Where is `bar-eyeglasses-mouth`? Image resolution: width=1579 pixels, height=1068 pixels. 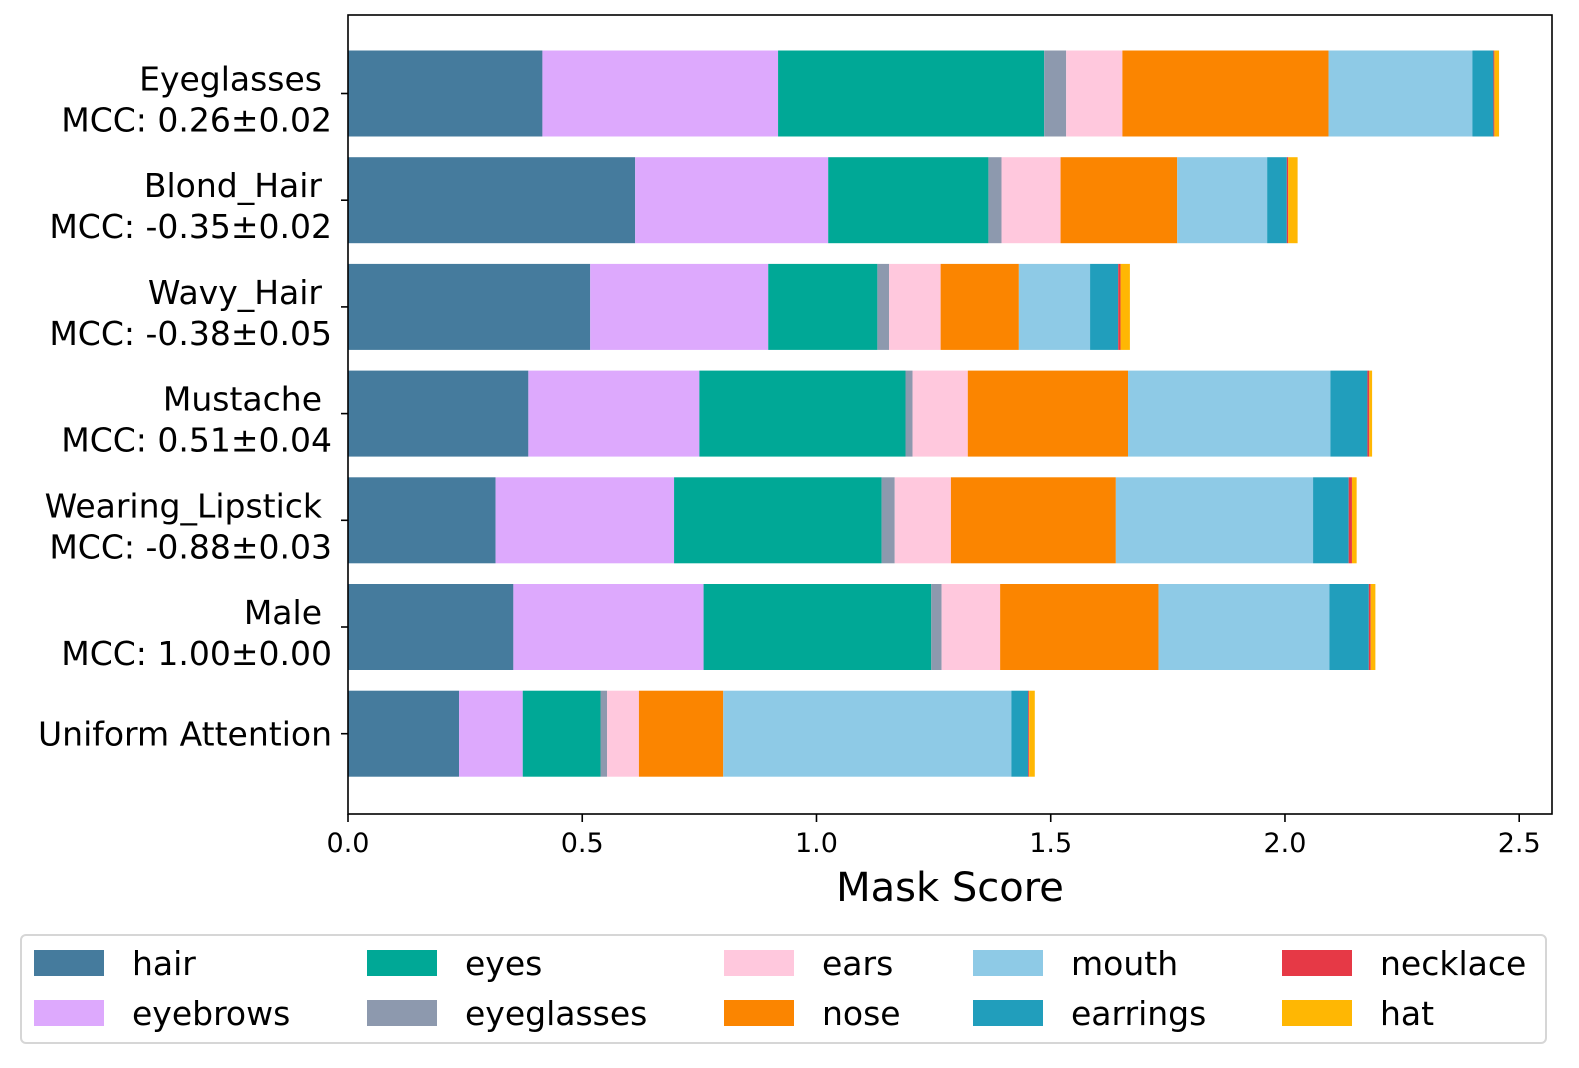 bar-eyeglasses-mouth is located at coordinates (1400, 93).